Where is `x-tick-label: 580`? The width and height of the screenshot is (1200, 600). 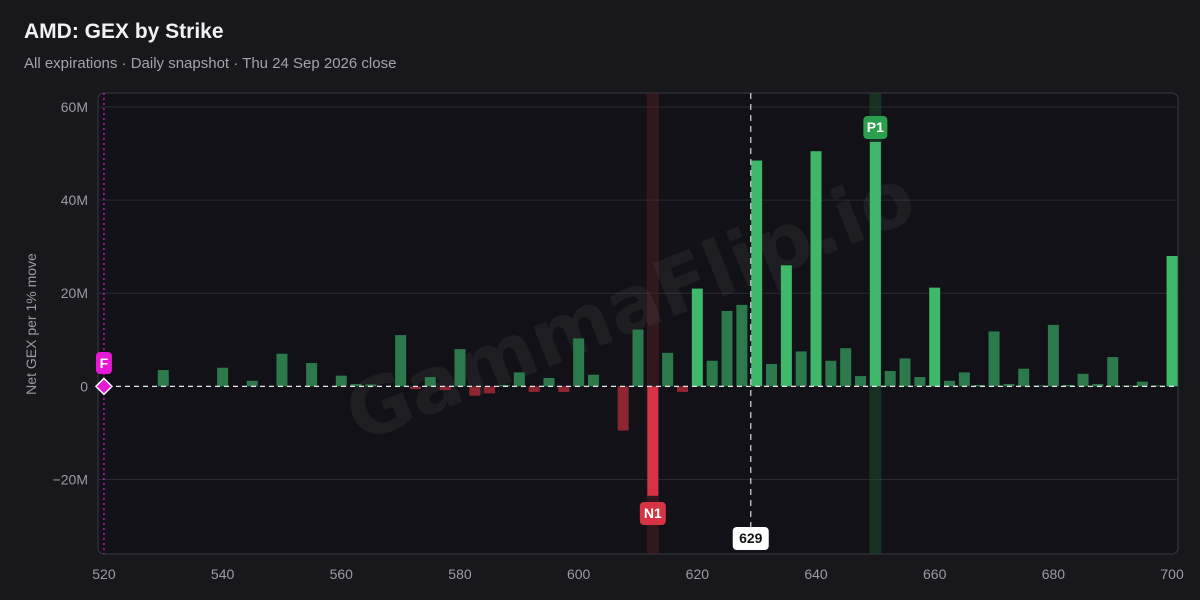
x-tick-label: 580 is located at coordinates (460, 574).